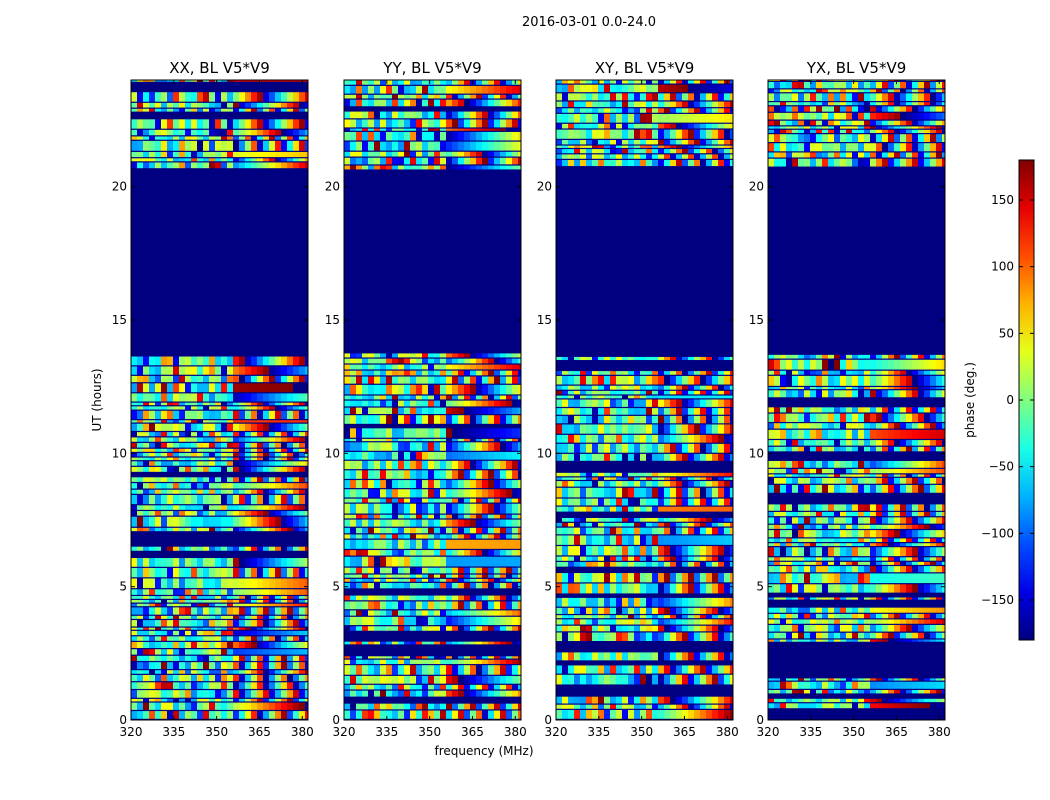 The height and width of the screenshot is (800, 1050). What do you see at coordinates (97, 399) in the screenshot?
I see `y-axis-label: UT (hours)` at bounding box center [97, 399].